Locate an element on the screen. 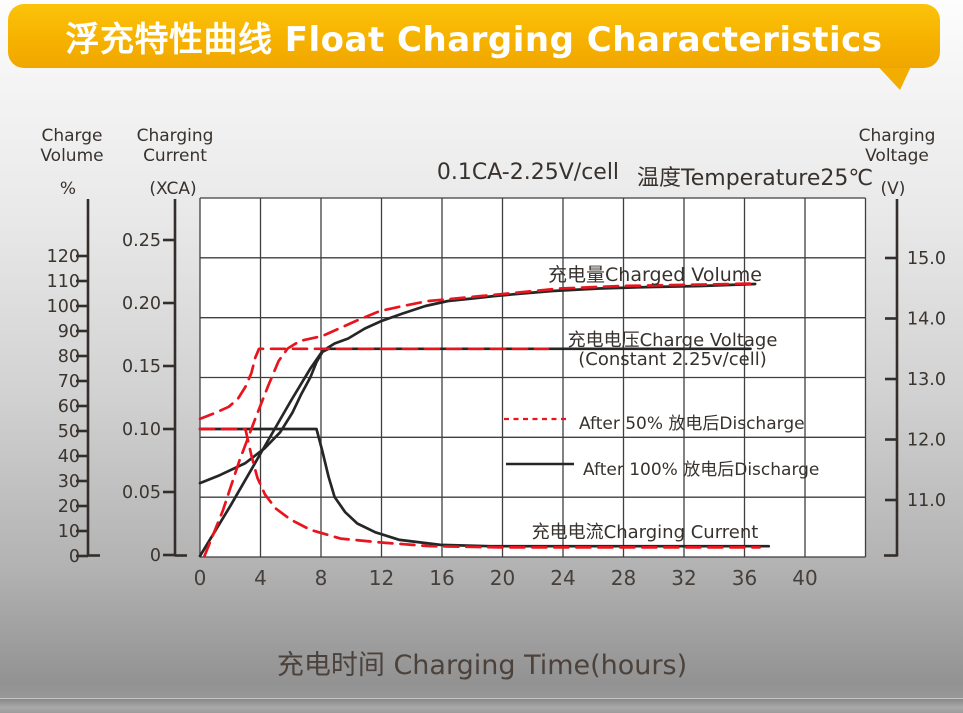 The height and width of the screenshot is (713, 963). time-tick-label: 24 is located at coordinates (562, 578).